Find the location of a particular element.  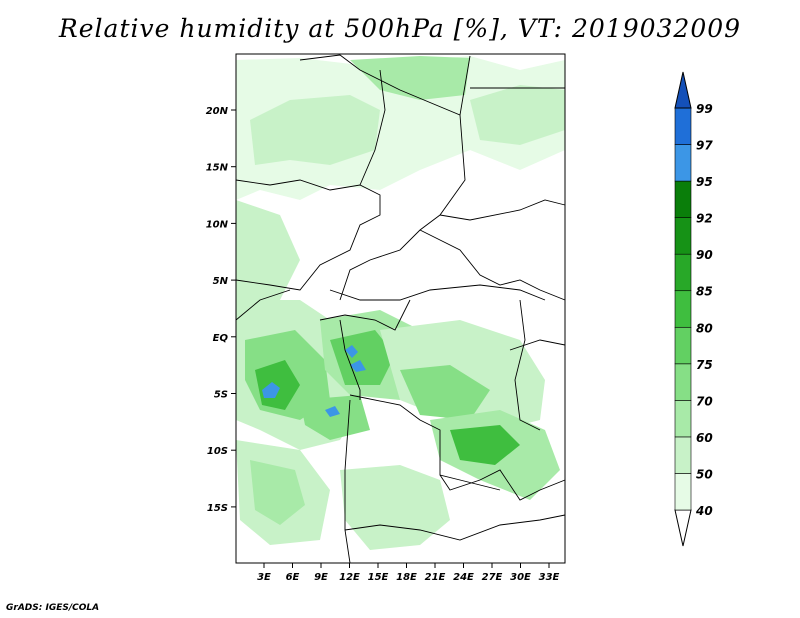

lon-label: 3E is located at coordinates (264, 577).